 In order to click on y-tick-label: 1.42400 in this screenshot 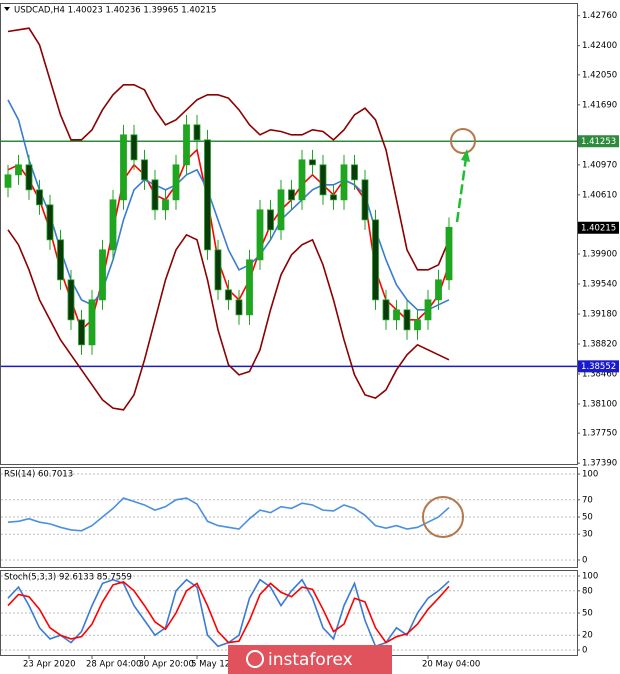, I will do `click(599, 46)`.